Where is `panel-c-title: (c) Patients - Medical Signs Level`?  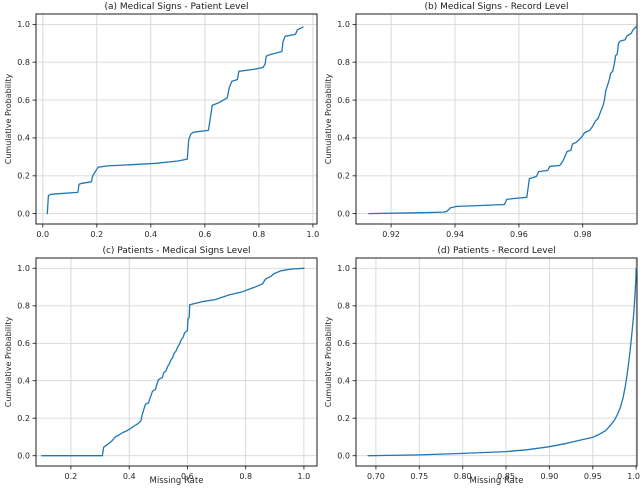 panel-c-title: (c) Patients - Medical Signs Level is located at coordinates (176, 251).